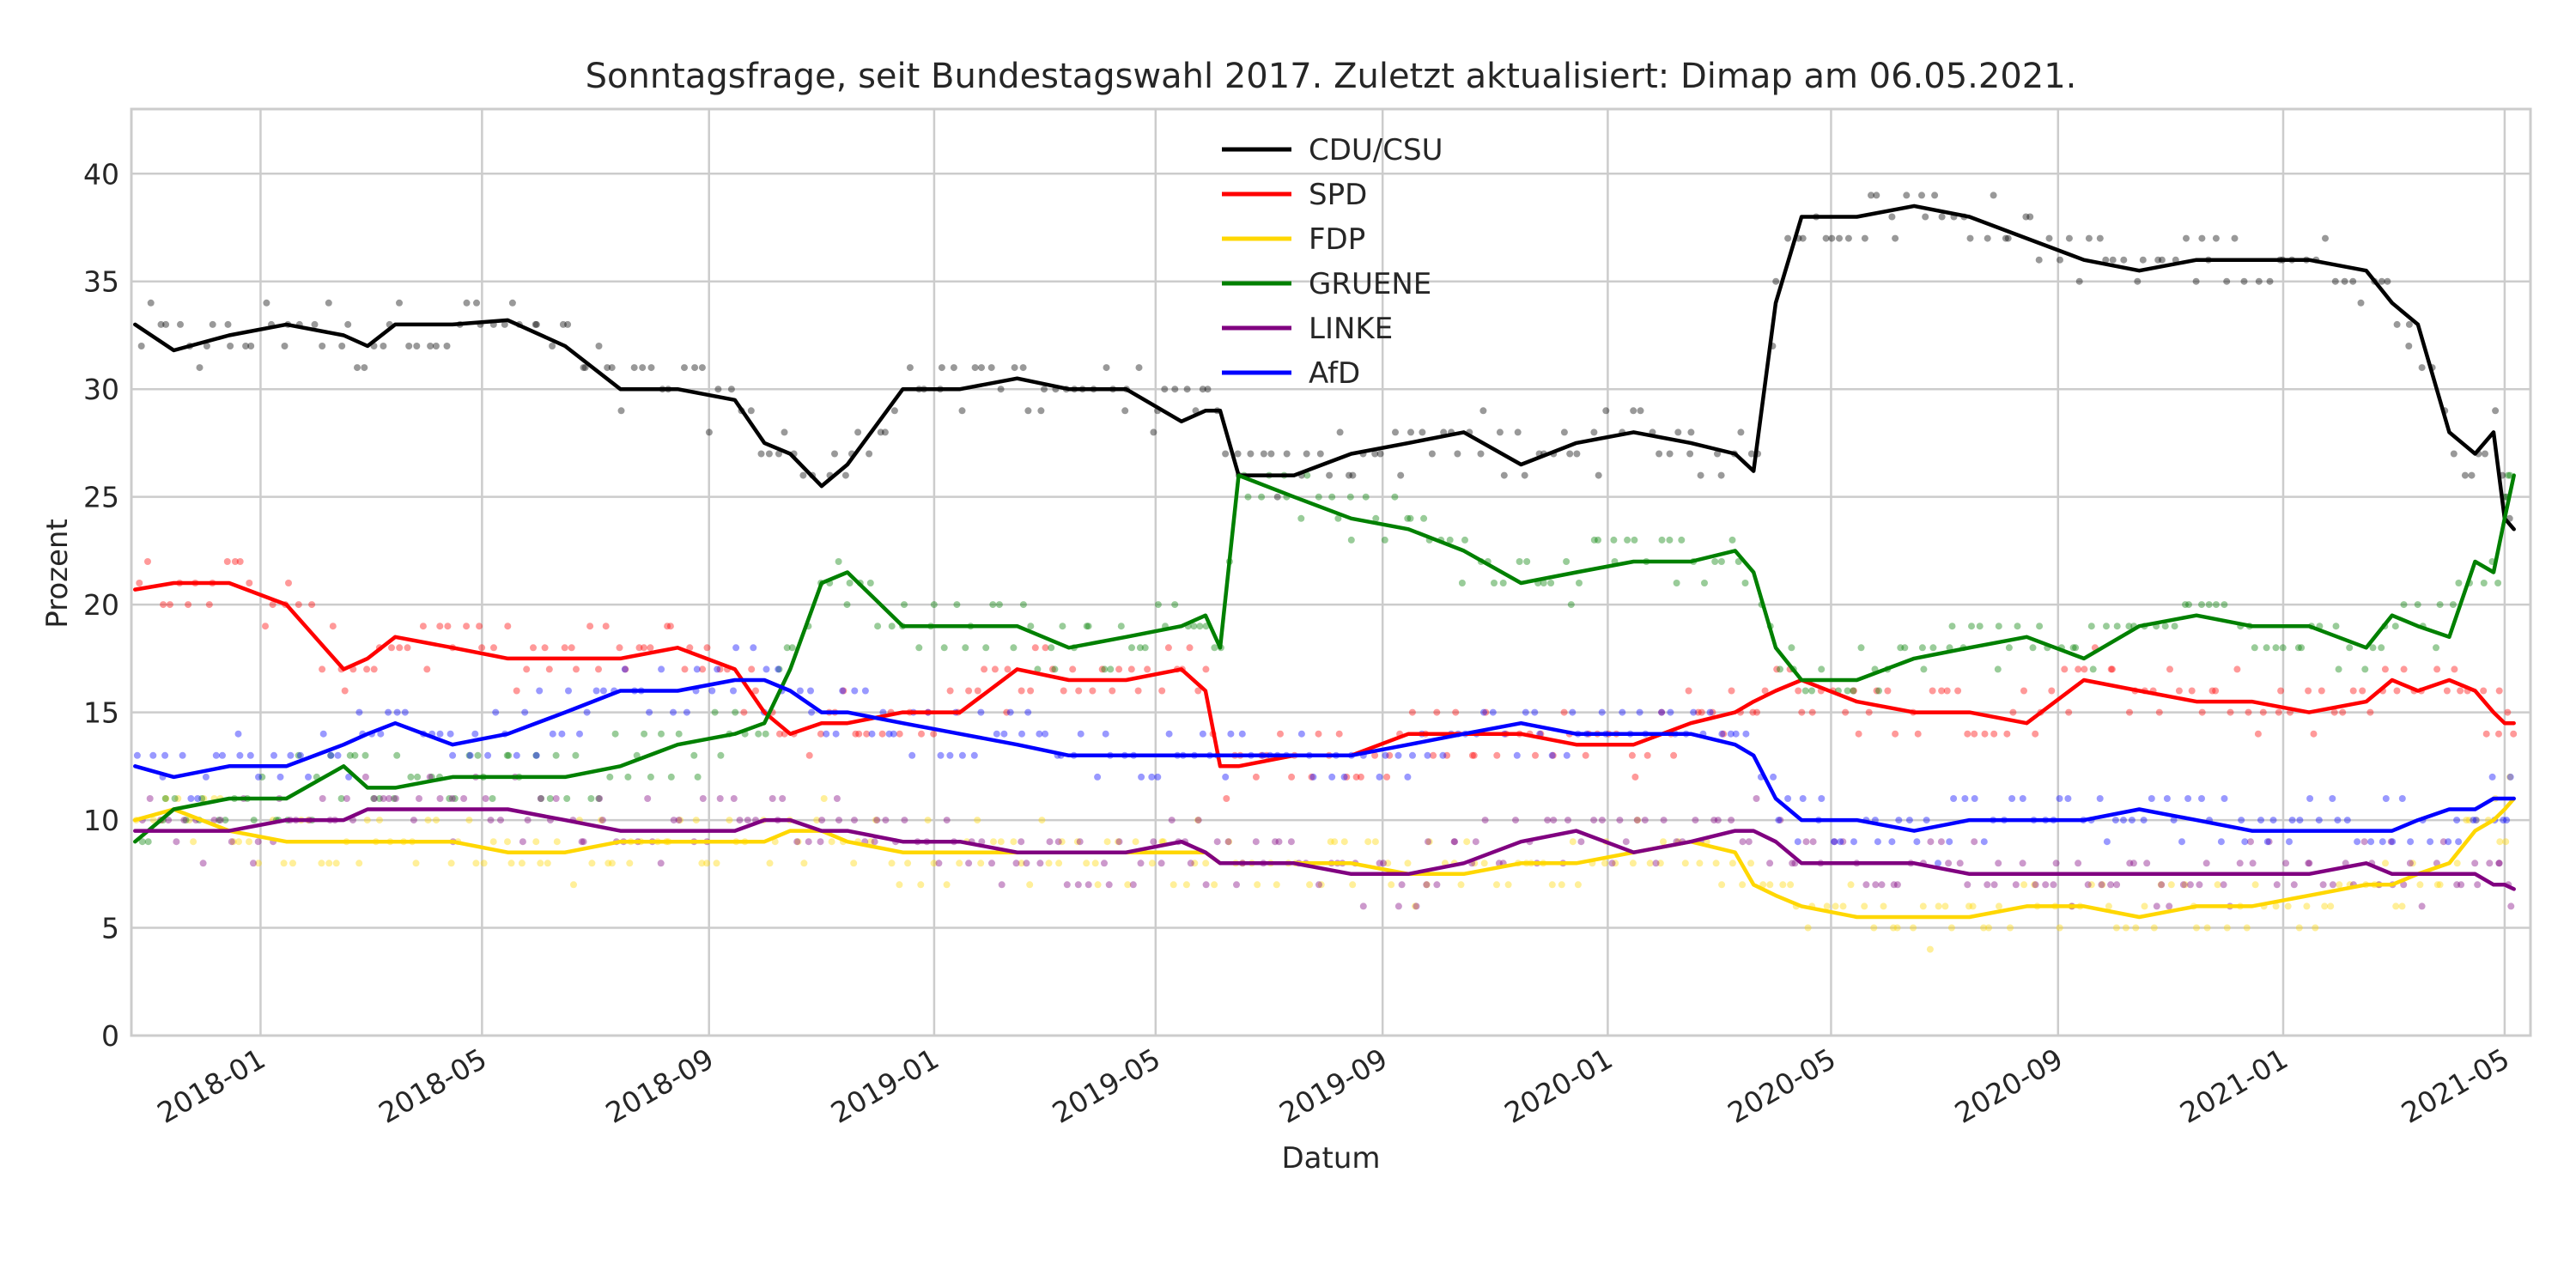 Image resolution: width=2576 pixels, height=1288 pixels. Describe the element at coordinates (1338, 195) in the screenshot. I see `legend-label: SPD` at that location.